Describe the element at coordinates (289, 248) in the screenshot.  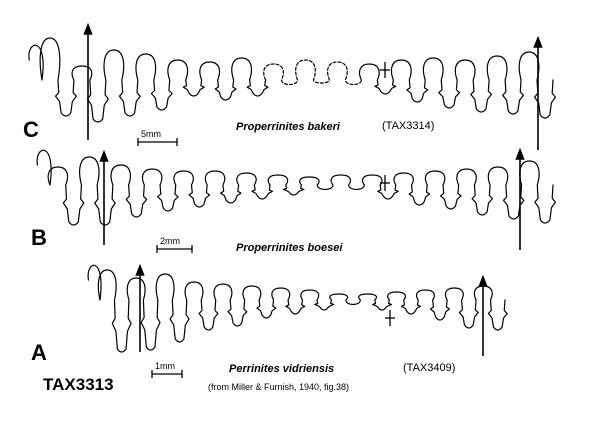
I see `panel-b-species-name: Properrinites boesei` at that location.